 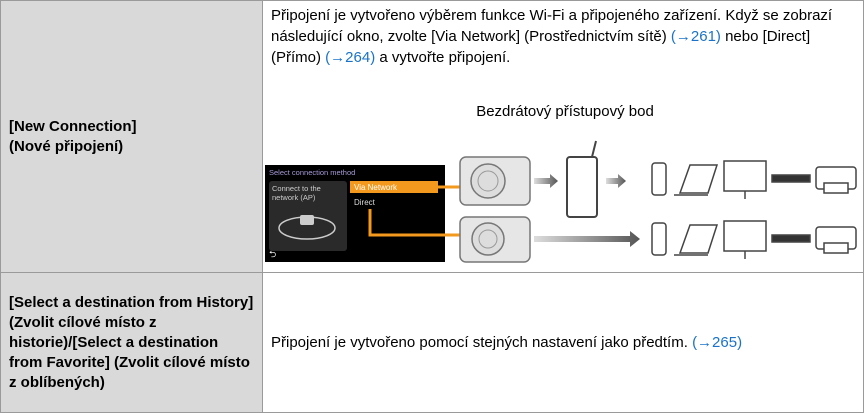 I want to click on connector, so click(x=414, y=223).